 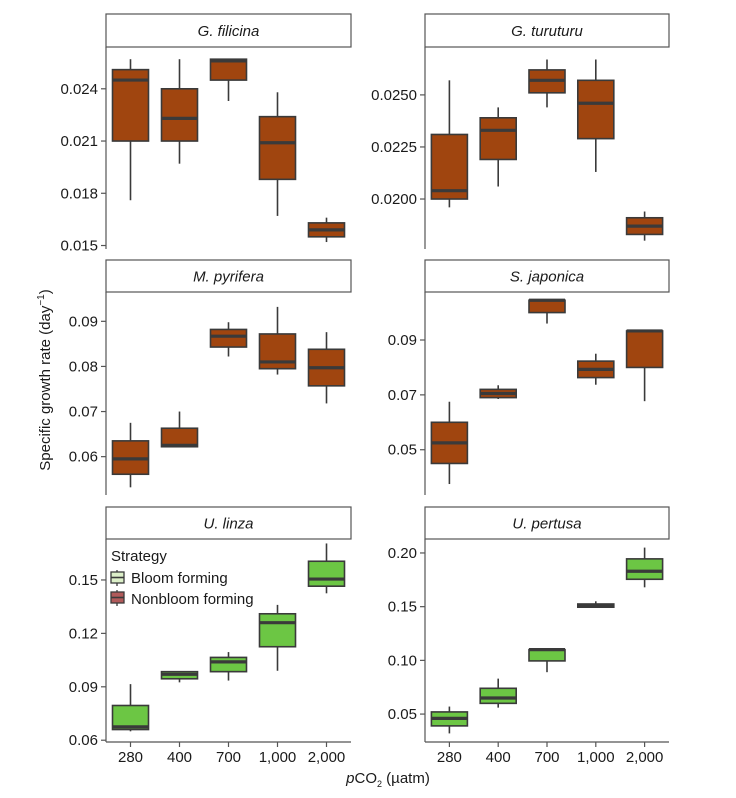 I want to click on box-g-filicina-2000, so click(x=326, y=230).